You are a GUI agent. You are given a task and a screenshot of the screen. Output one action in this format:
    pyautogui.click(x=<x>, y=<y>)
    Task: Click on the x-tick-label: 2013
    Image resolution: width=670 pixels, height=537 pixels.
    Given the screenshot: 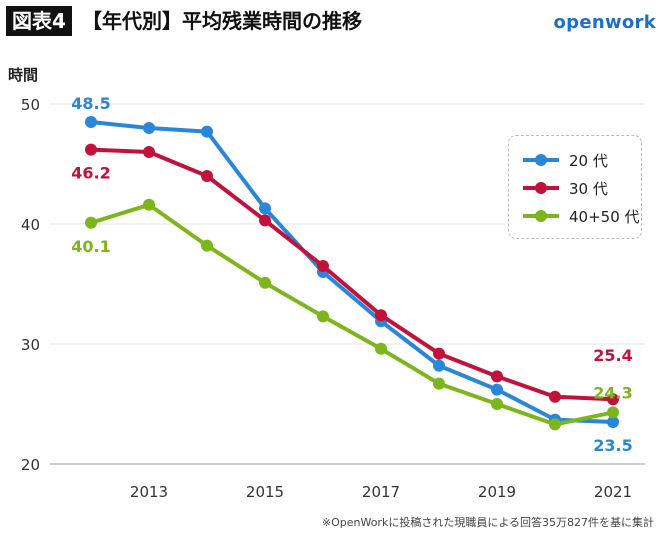 What is the action you would take?
    pyautogui.click(x=149, y=492)
    